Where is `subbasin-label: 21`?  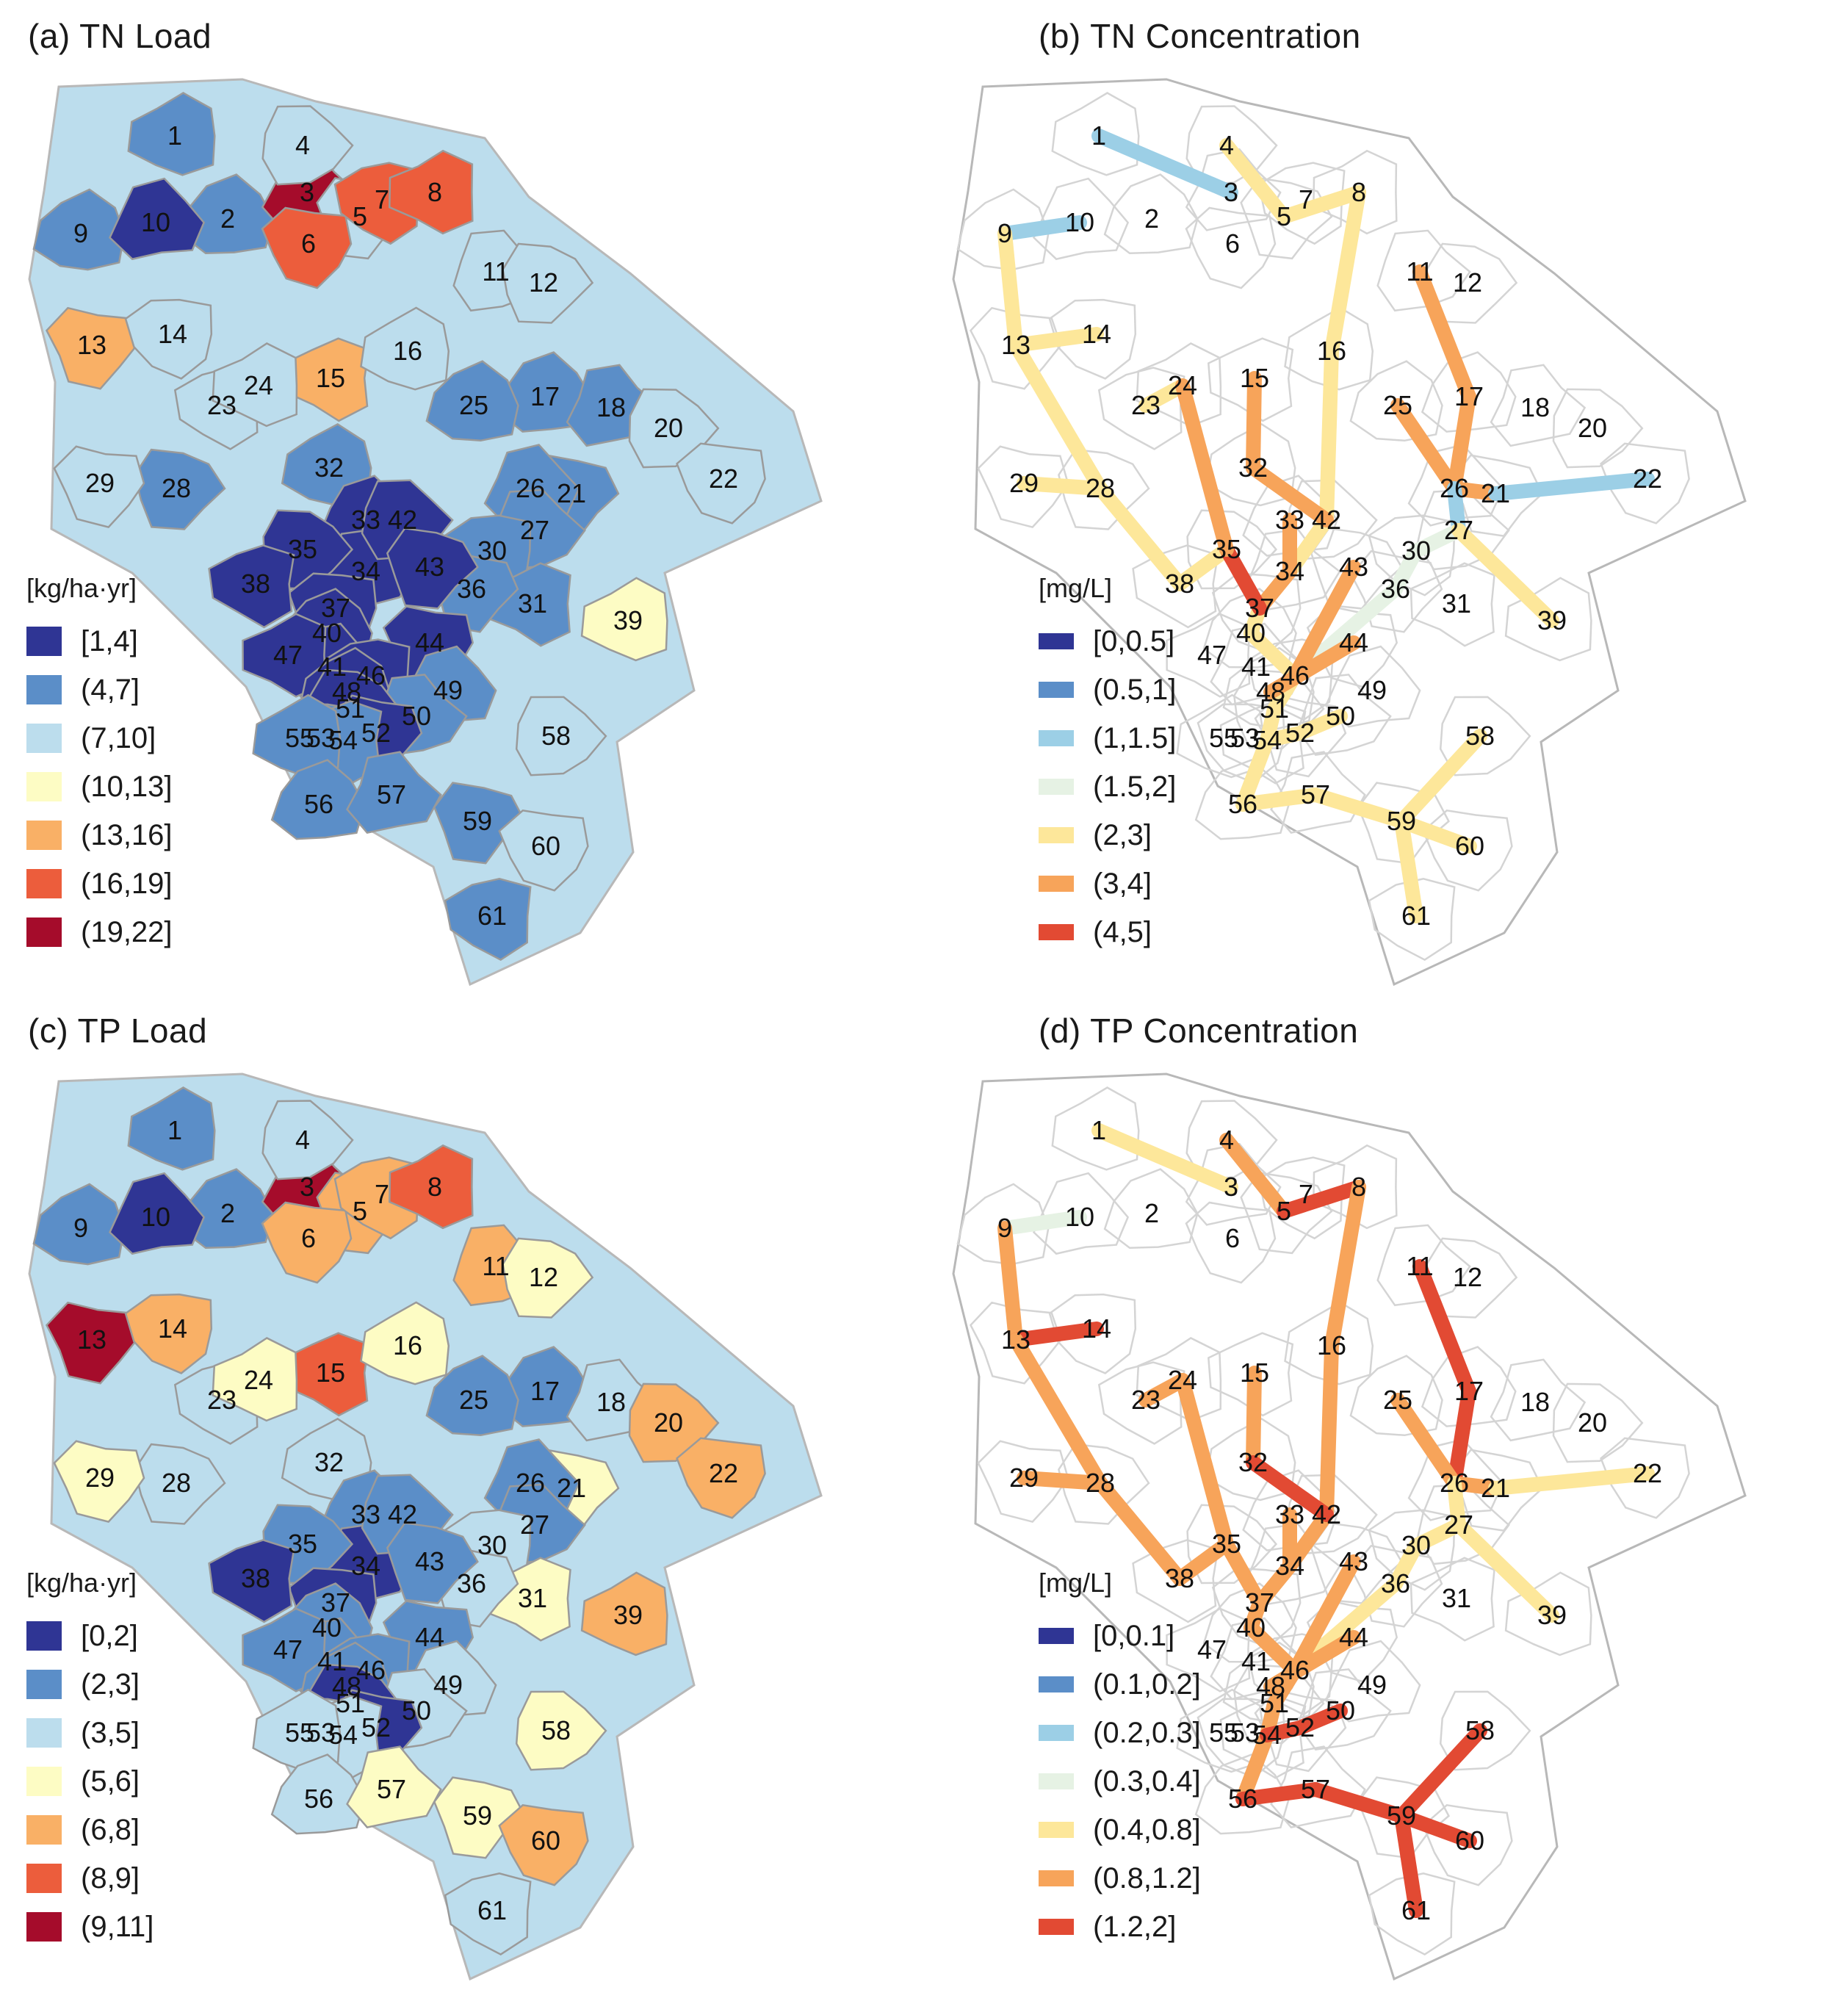 subbasin-label: 21 is located at coordinates (1495, 493).